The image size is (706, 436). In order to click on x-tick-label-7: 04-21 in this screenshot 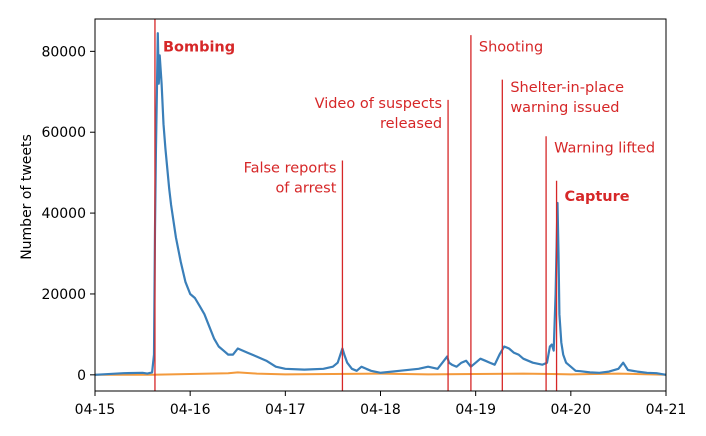, I will do `click(666, 410)`.